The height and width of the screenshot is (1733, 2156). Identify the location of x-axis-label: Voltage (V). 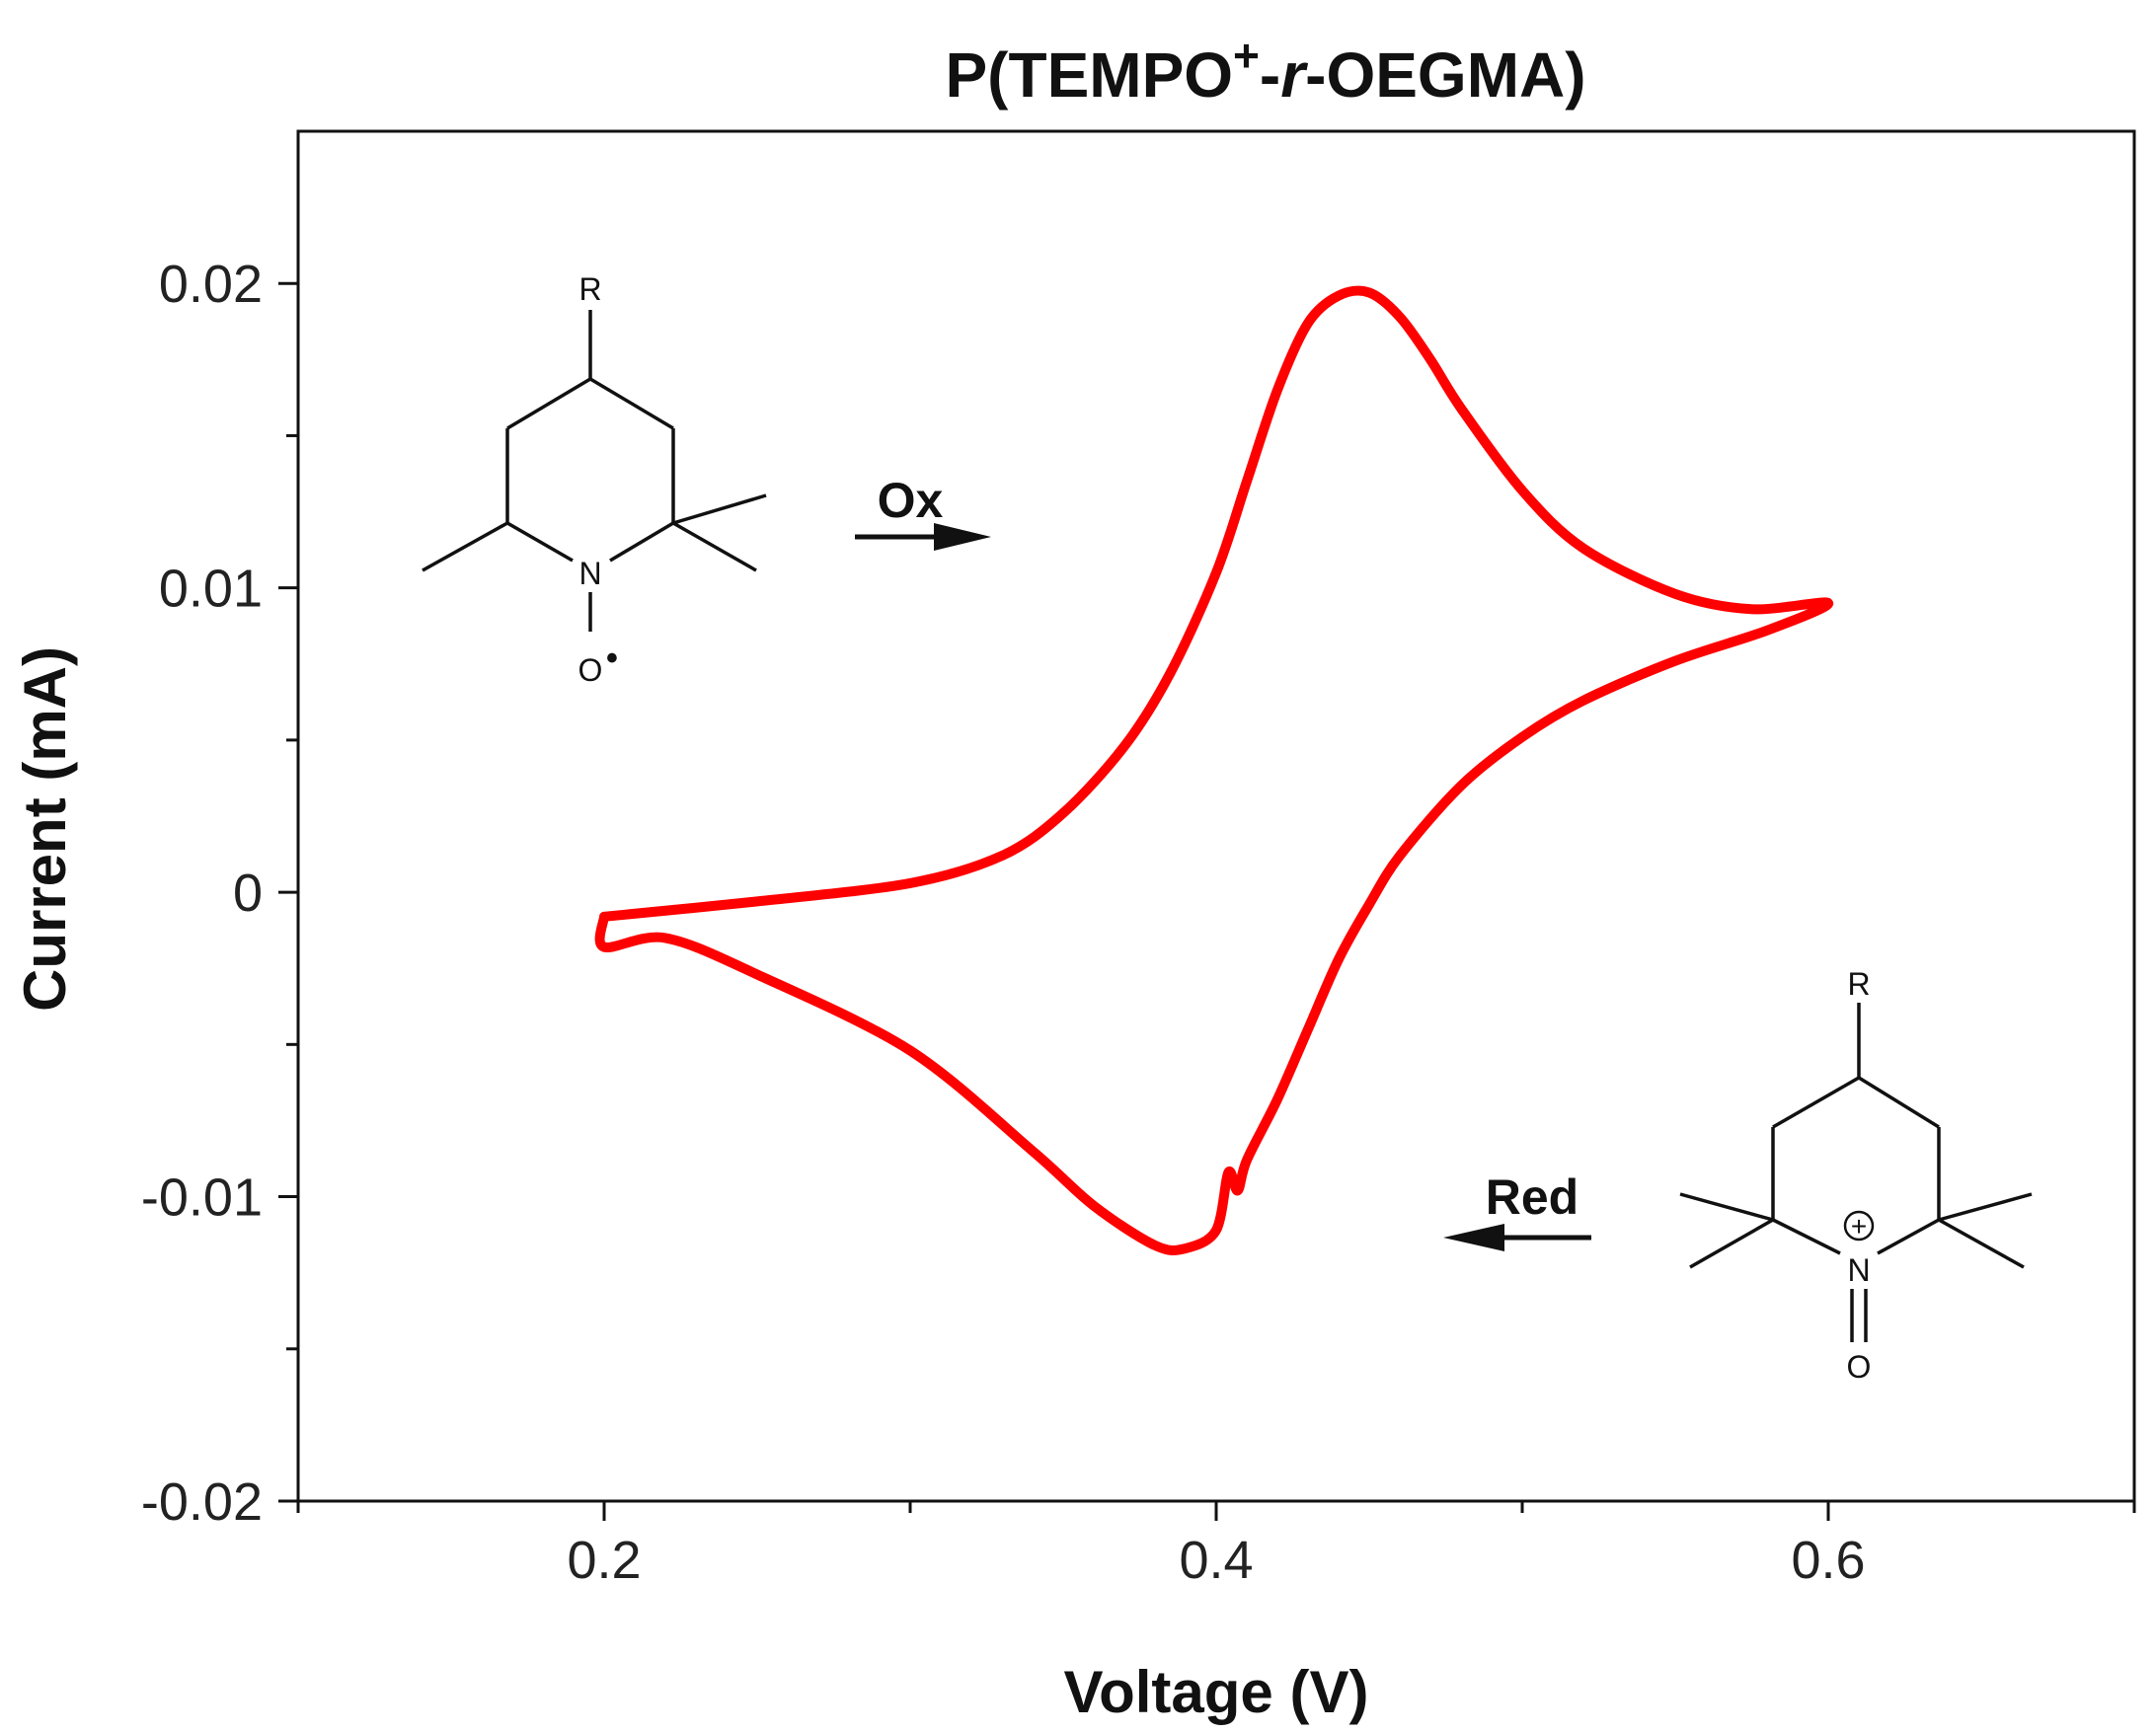
(1216, 1692).